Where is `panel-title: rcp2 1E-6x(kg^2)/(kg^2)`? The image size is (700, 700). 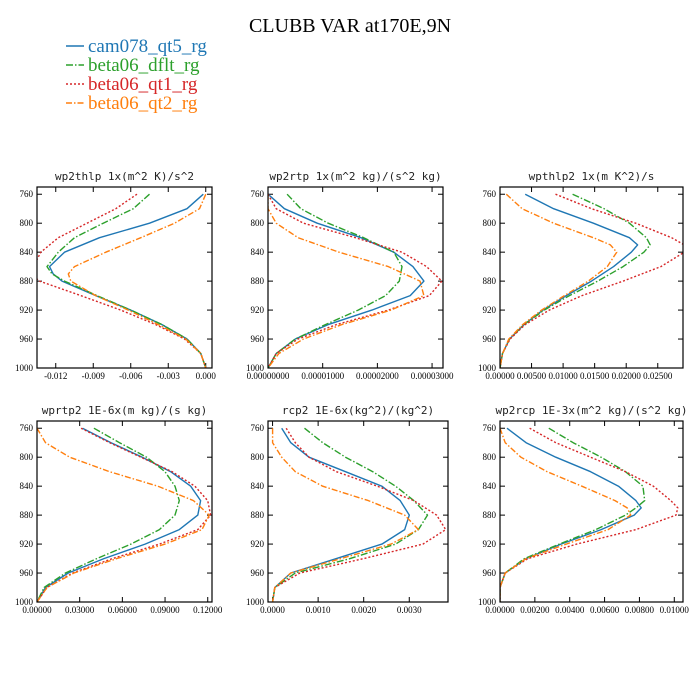
panel-title: rcp2 1E-6x(kg^2)/(kg^2) is located at coordinates (358, 410).